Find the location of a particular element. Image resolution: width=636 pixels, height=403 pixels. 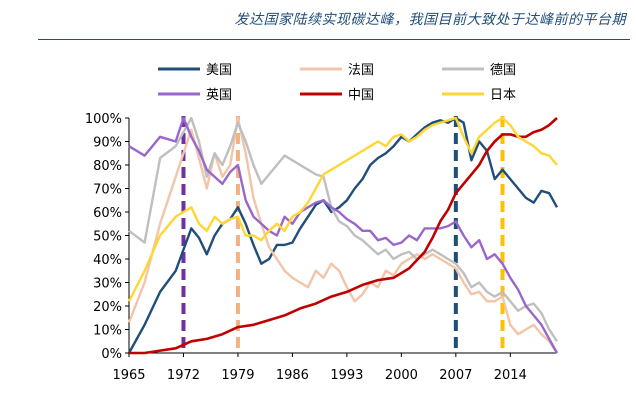

y-tick-label: 10% is located at coordinates (107, 331).